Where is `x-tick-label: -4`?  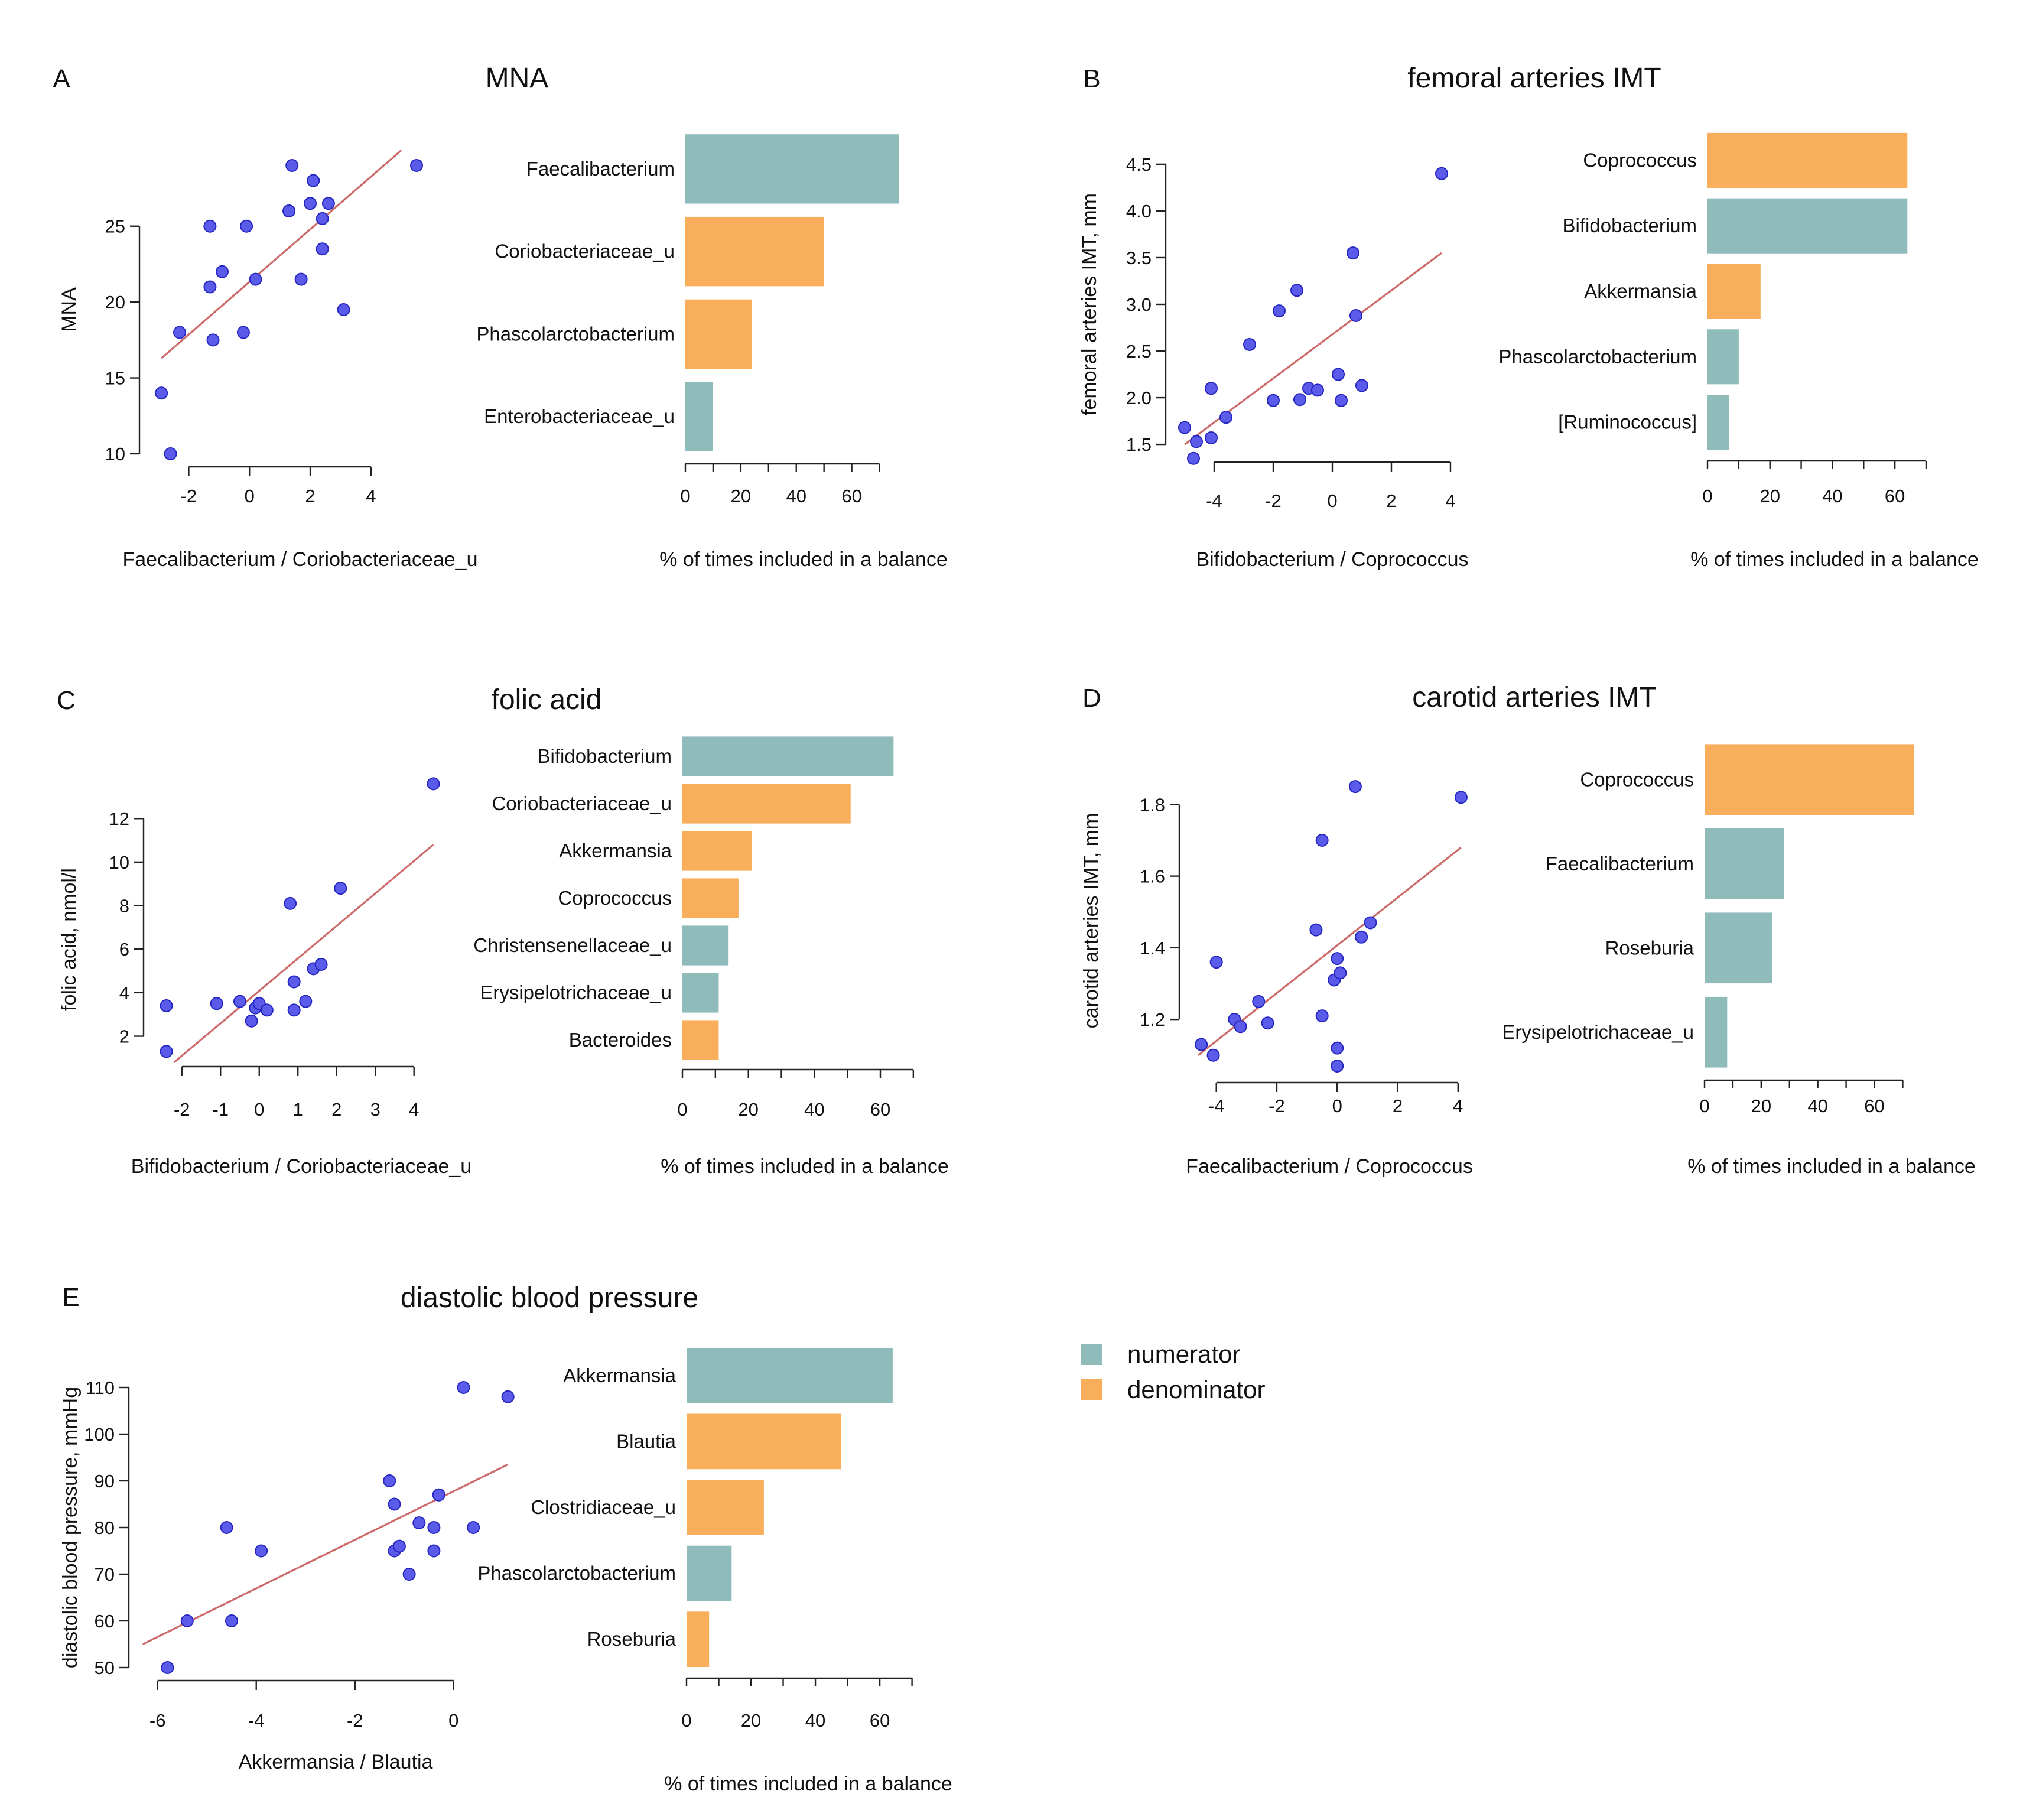 x-tick-label: -4 is located at coordinates (256, 1721).